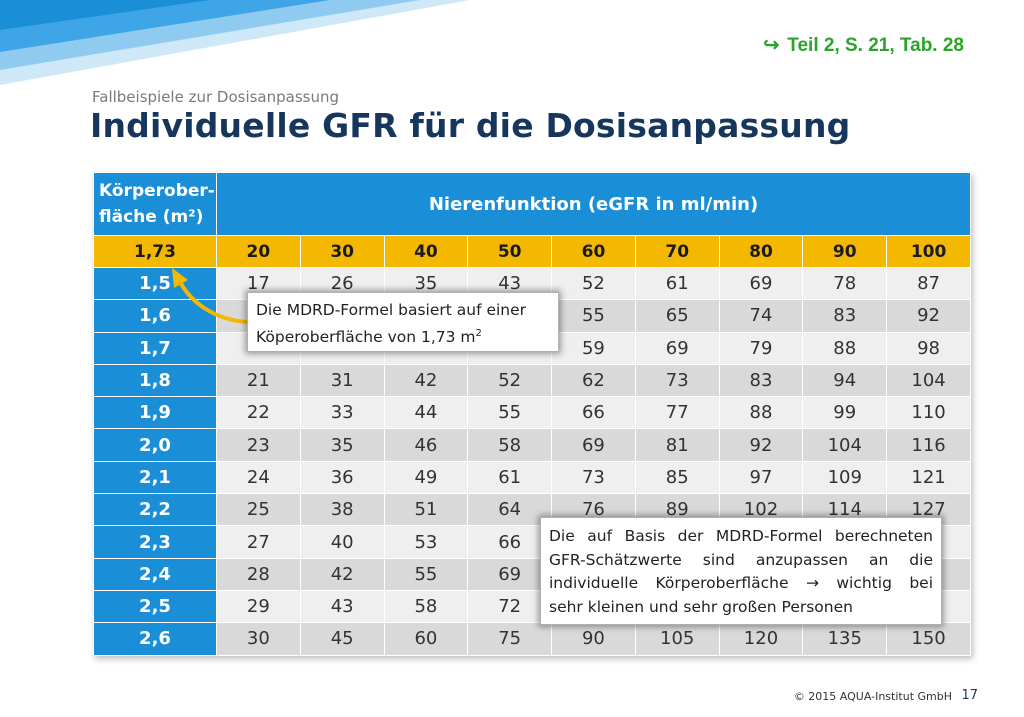 The image size is (1024, 717). What do you see at coordinates (258, 639) in the screenshot?
I see `table-cell: 30` at bounding box center [258, 639].